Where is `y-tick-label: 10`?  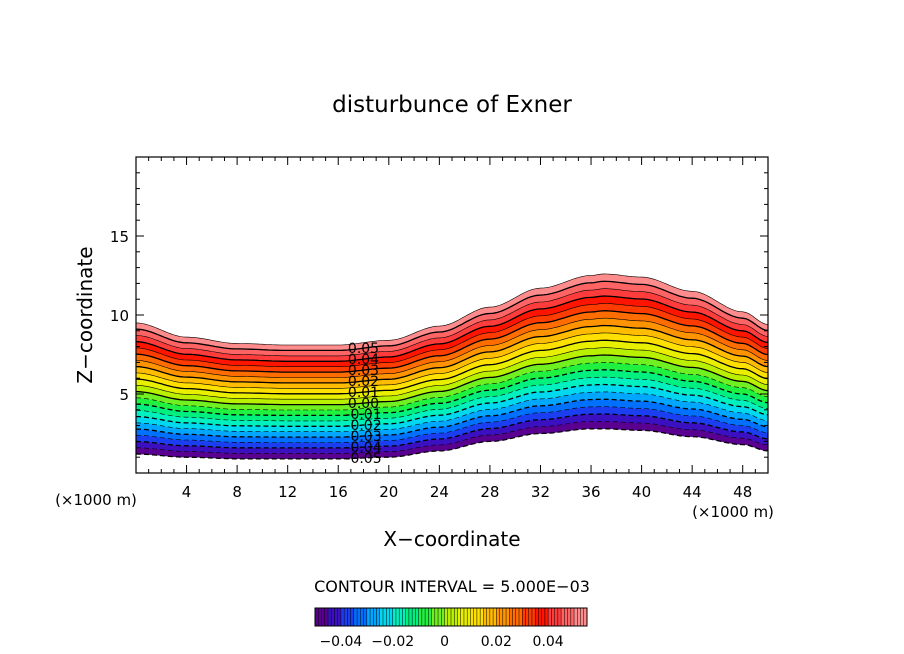
y-tick-label: 10 is located at coordinates (119, 316).